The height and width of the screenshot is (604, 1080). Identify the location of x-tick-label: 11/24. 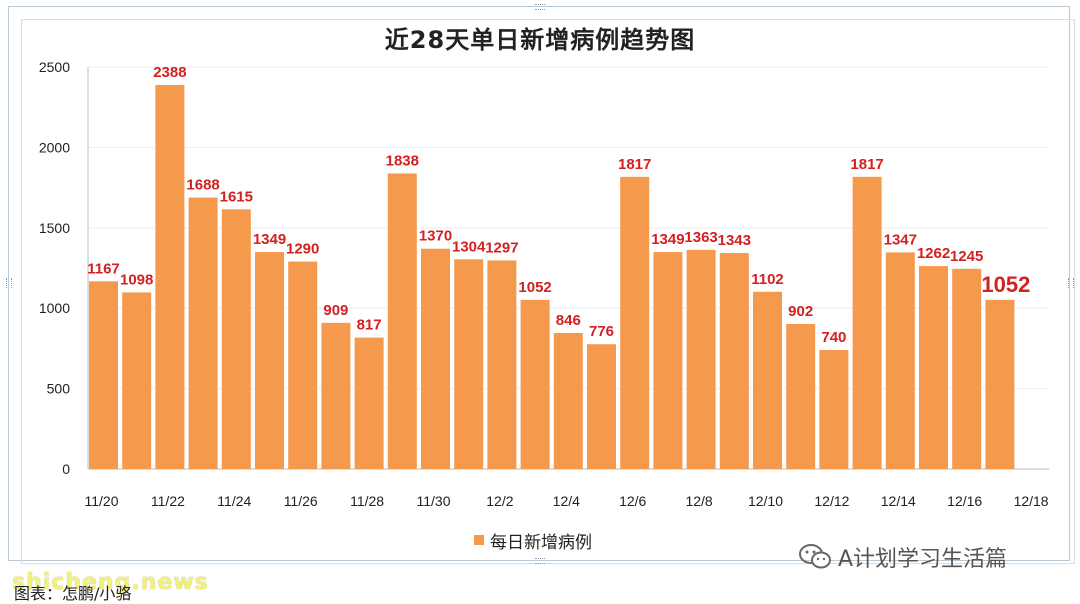
(234, 501).